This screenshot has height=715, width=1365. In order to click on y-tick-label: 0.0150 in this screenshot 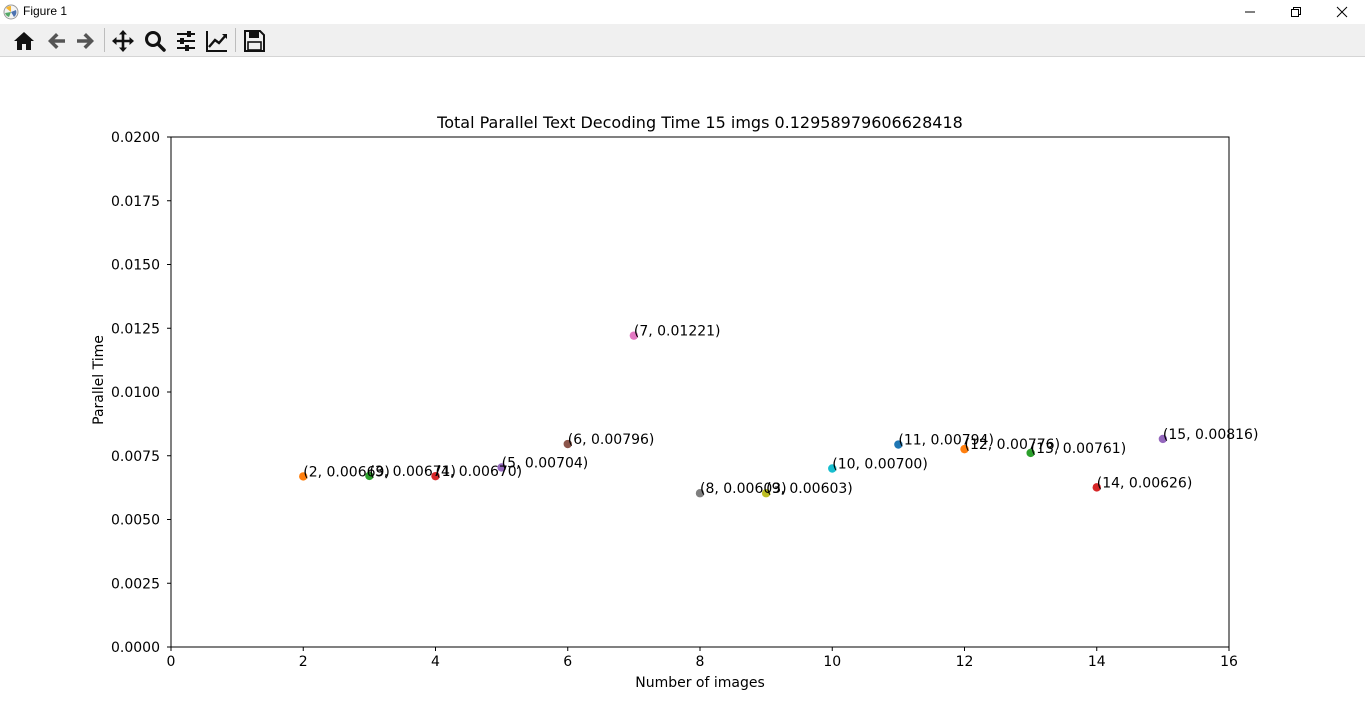, I will do `click(135, 266)`.